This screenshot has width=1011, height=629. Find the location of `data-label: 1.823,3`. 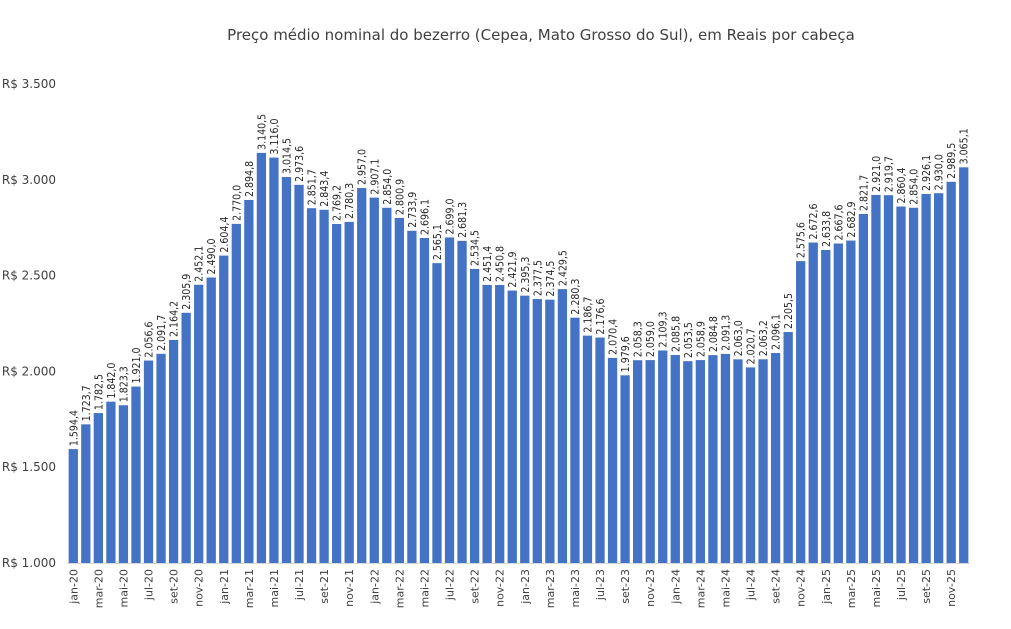

data-label: 1.823,3 is located at coordinates (124, 384).